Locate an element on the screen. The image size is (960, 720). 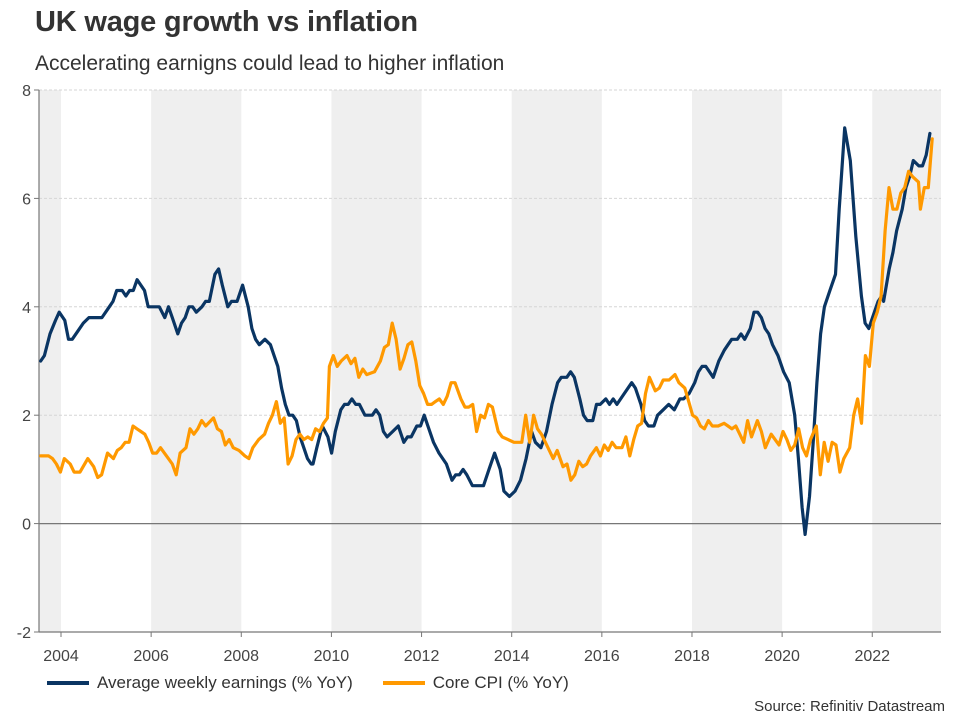
y-tick-label: -2 is located at coordinates (24, 633).